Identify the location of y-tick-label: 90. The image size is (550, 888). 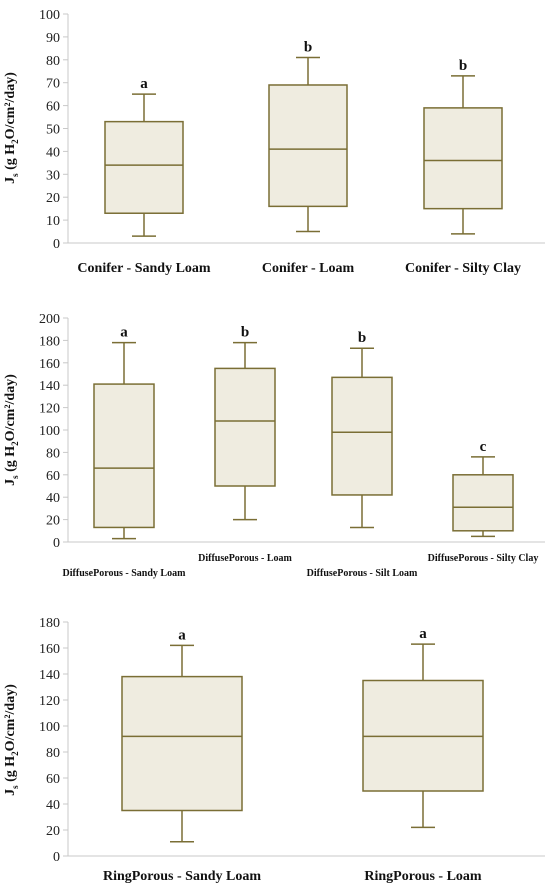
(53, 38).